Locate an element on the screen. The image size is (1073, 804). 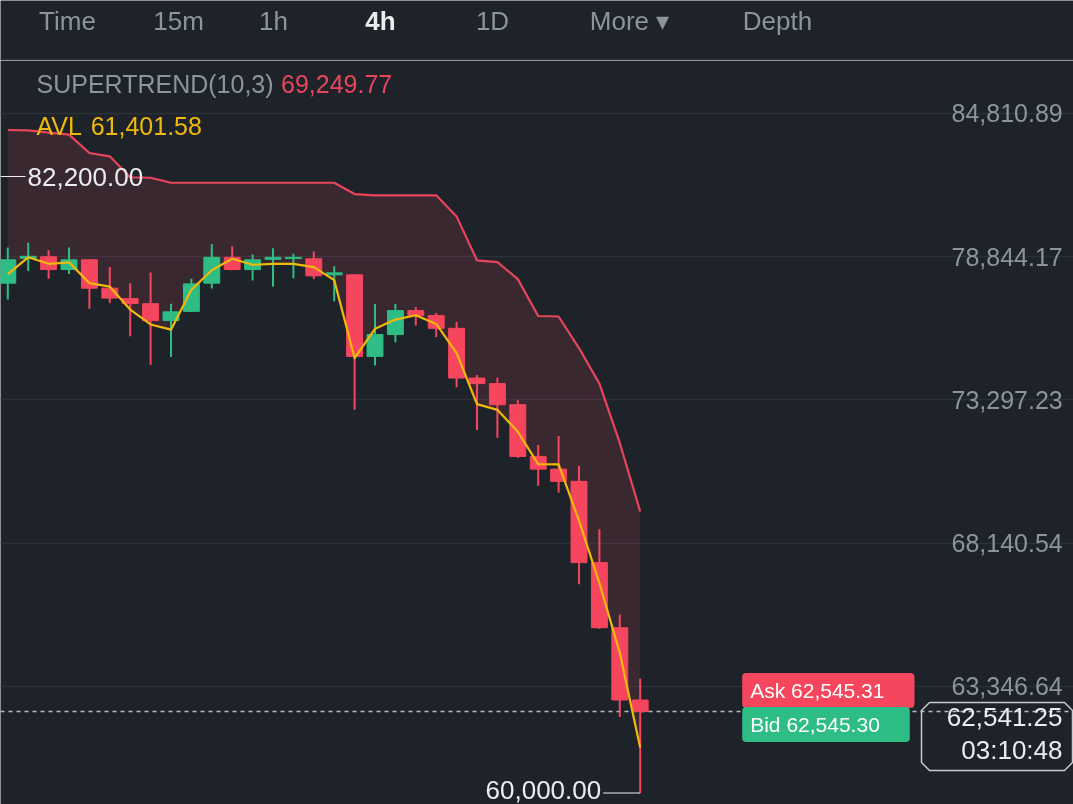
text: Ask 62,545.31 is located at coordinates (817, 691).